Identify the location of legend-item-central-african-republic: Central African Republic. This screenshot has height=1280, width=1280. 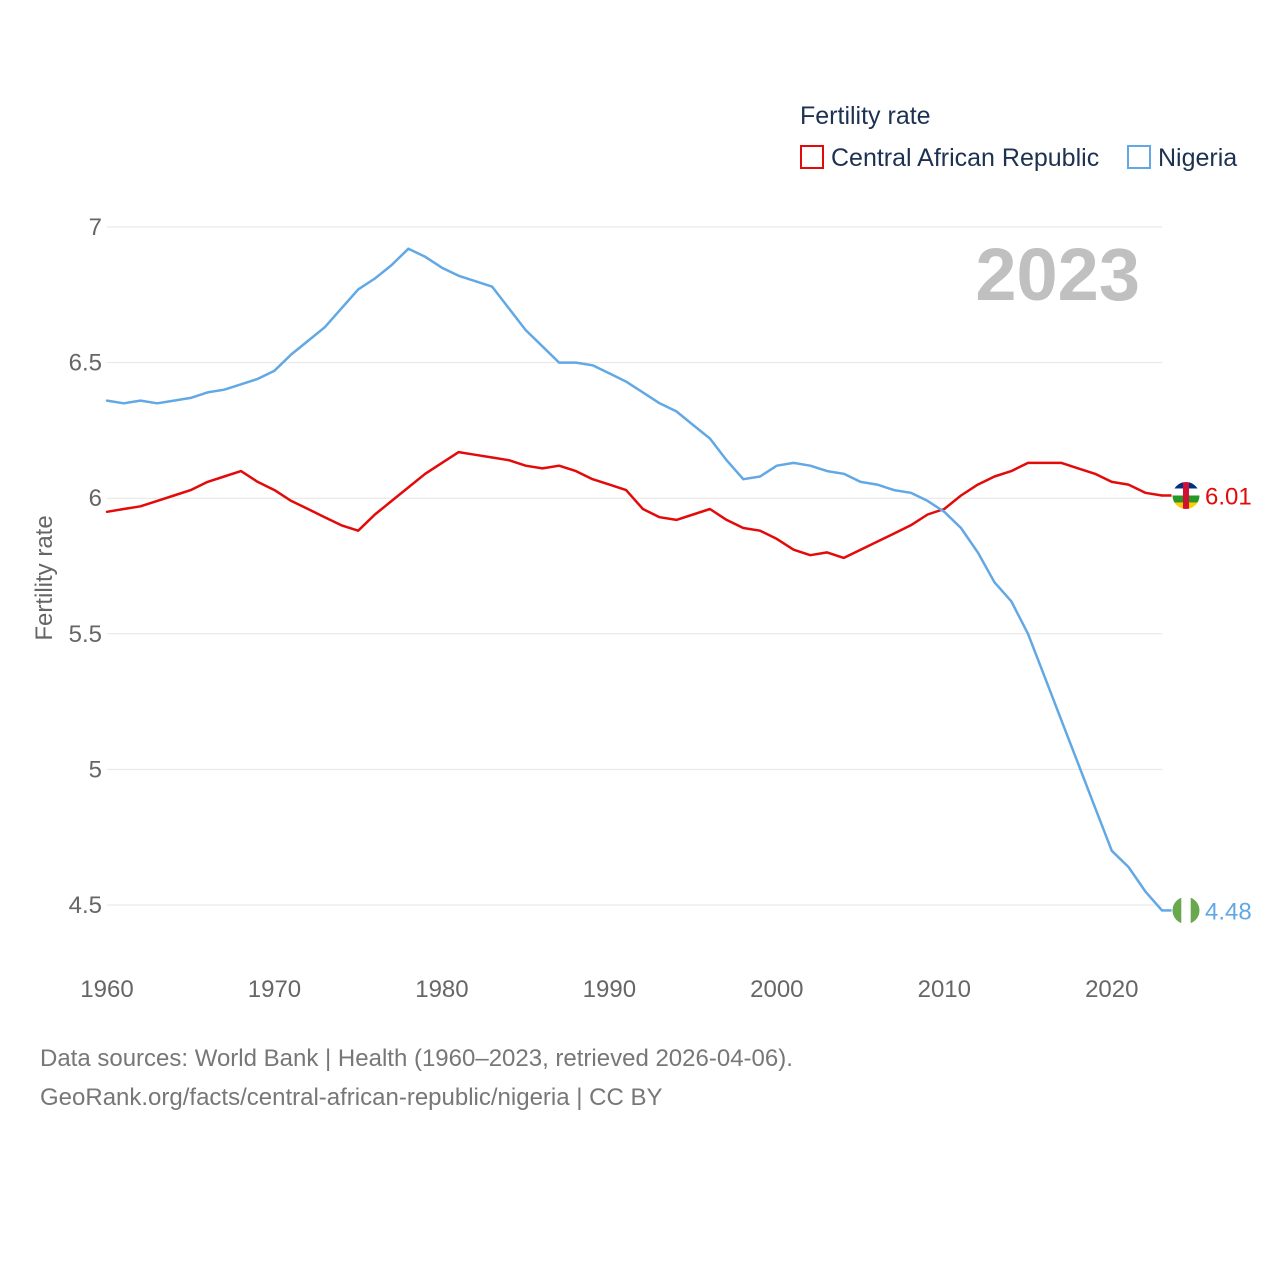
(949, 158).